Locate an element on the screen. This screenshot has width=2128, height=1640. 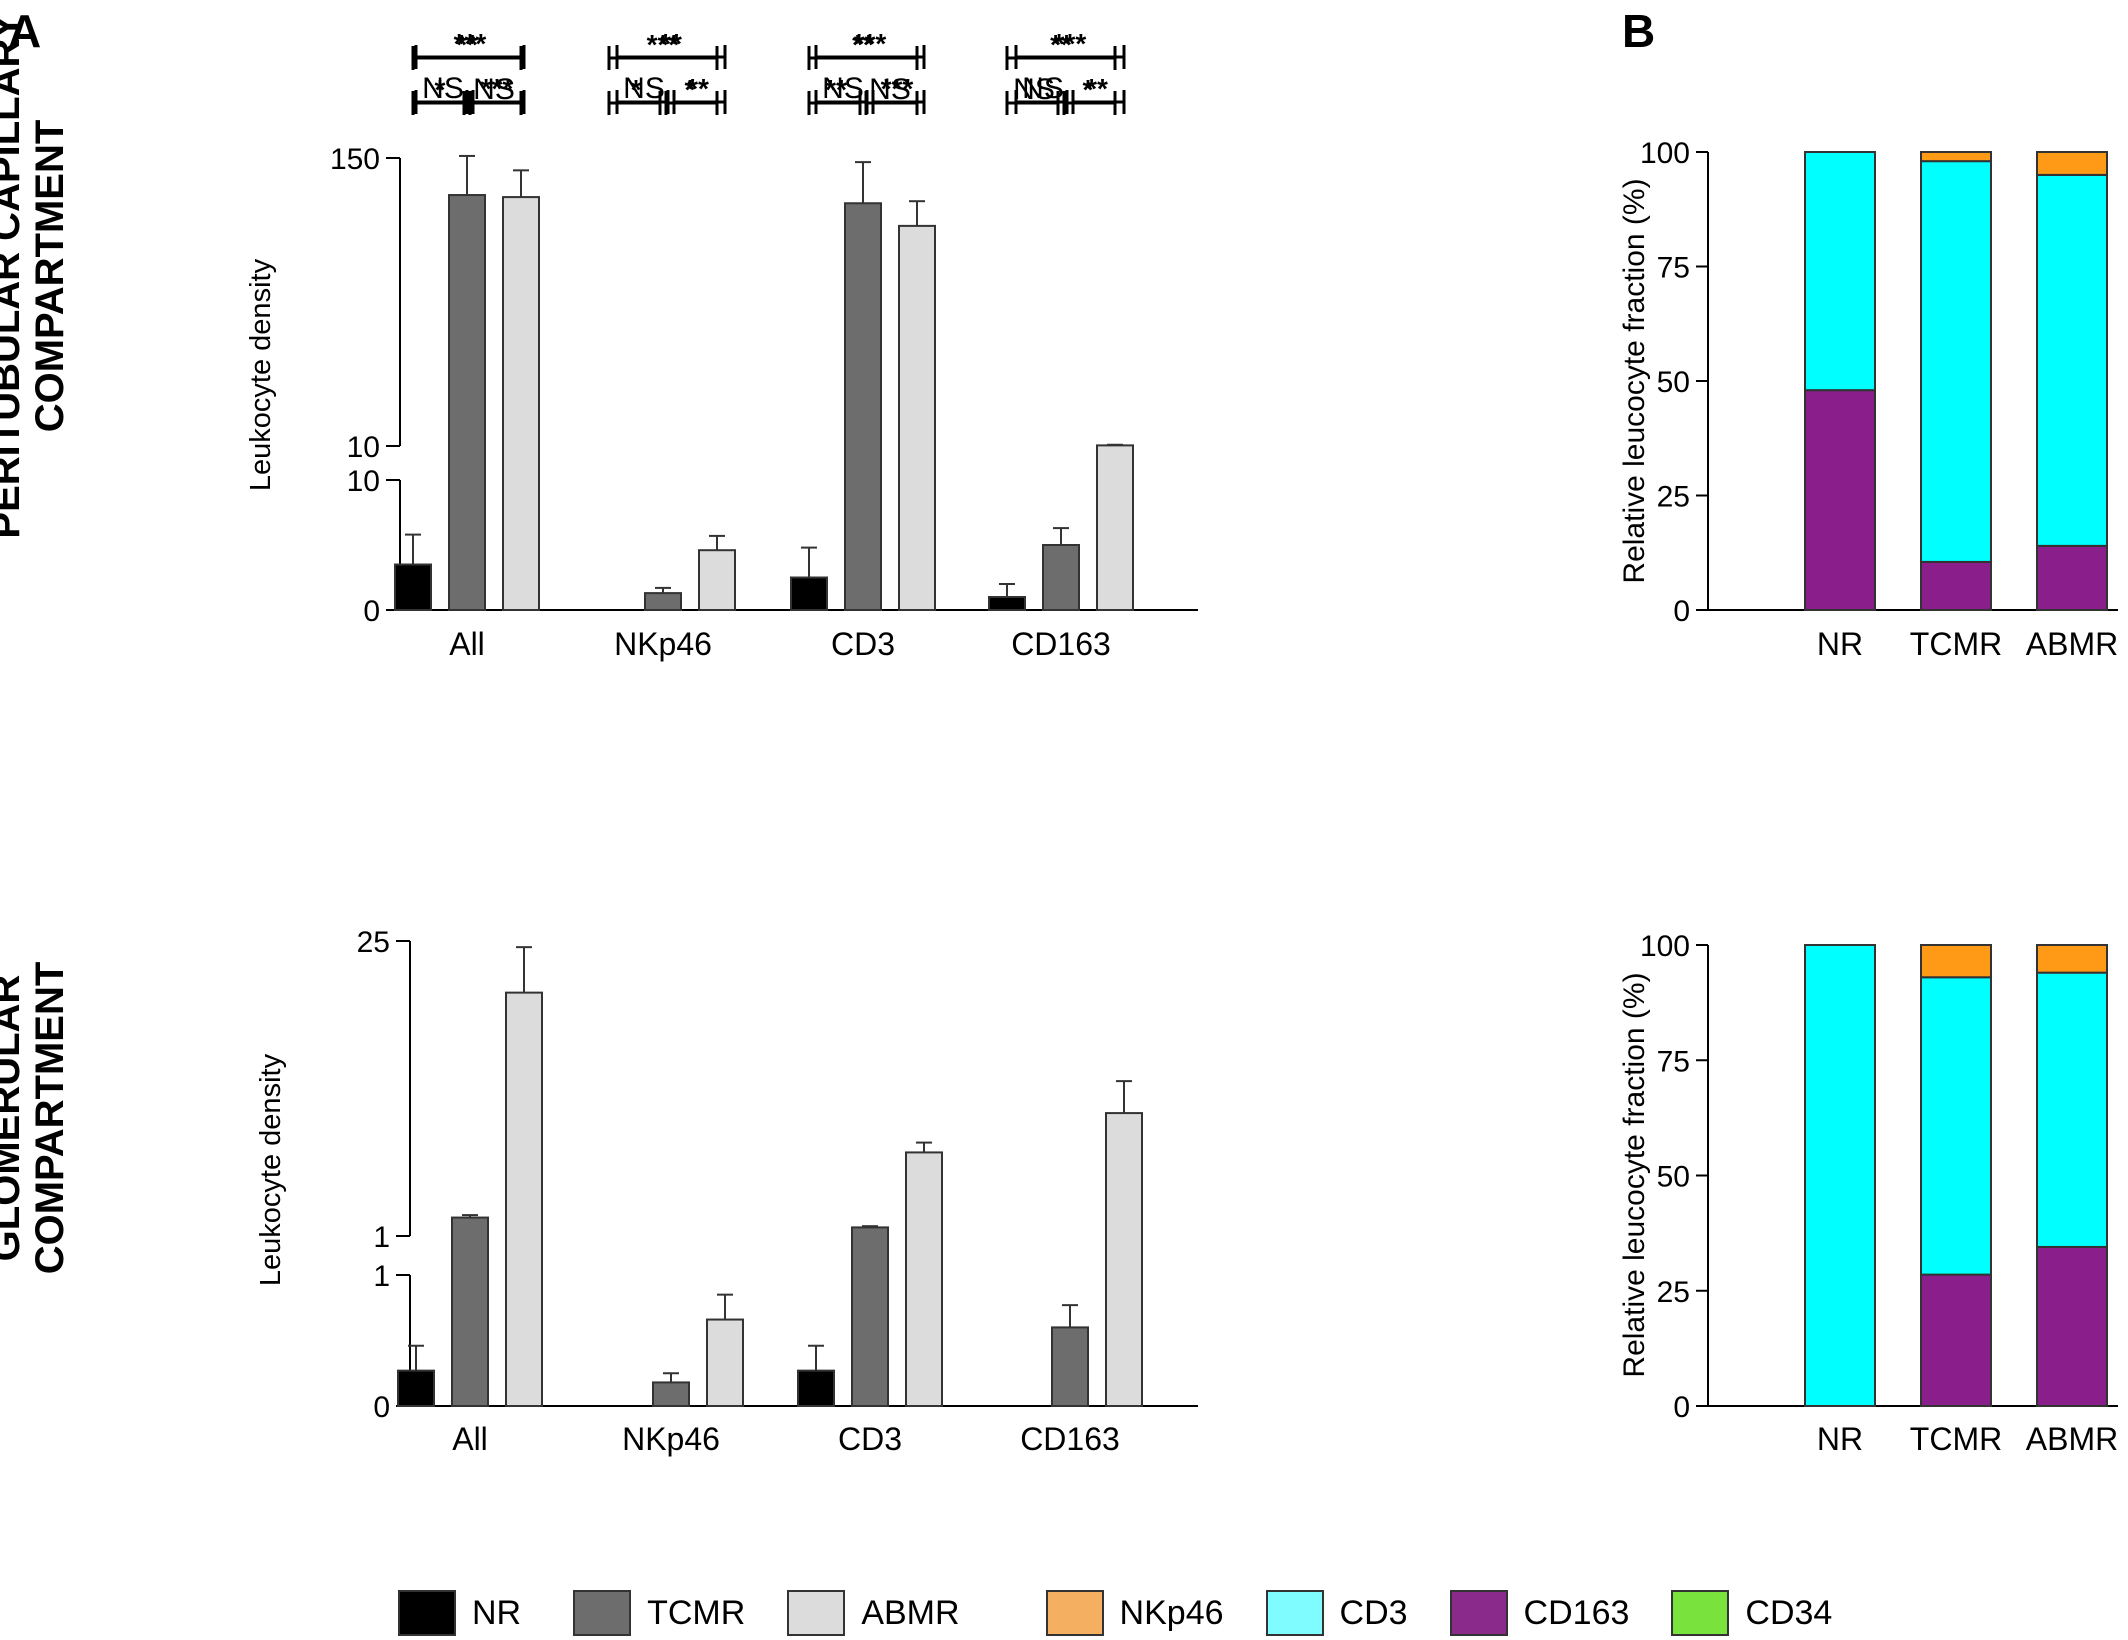
a0-bar-all-abmr is located at coordinates (521, 403).